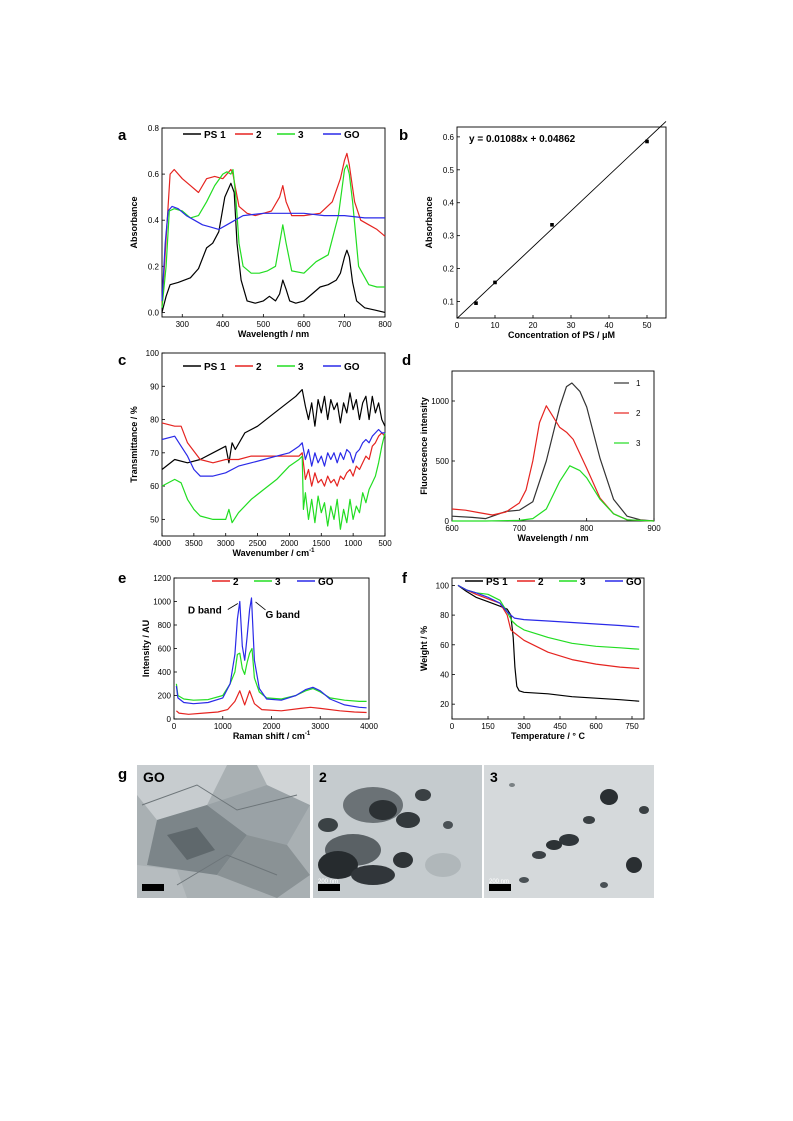 The width and height of the screenshot is (793, 1121). What do you see at coordinates (457, 325) in the screenshot?
I see `x-tick-label: 0` at bounding box center [457, 325].